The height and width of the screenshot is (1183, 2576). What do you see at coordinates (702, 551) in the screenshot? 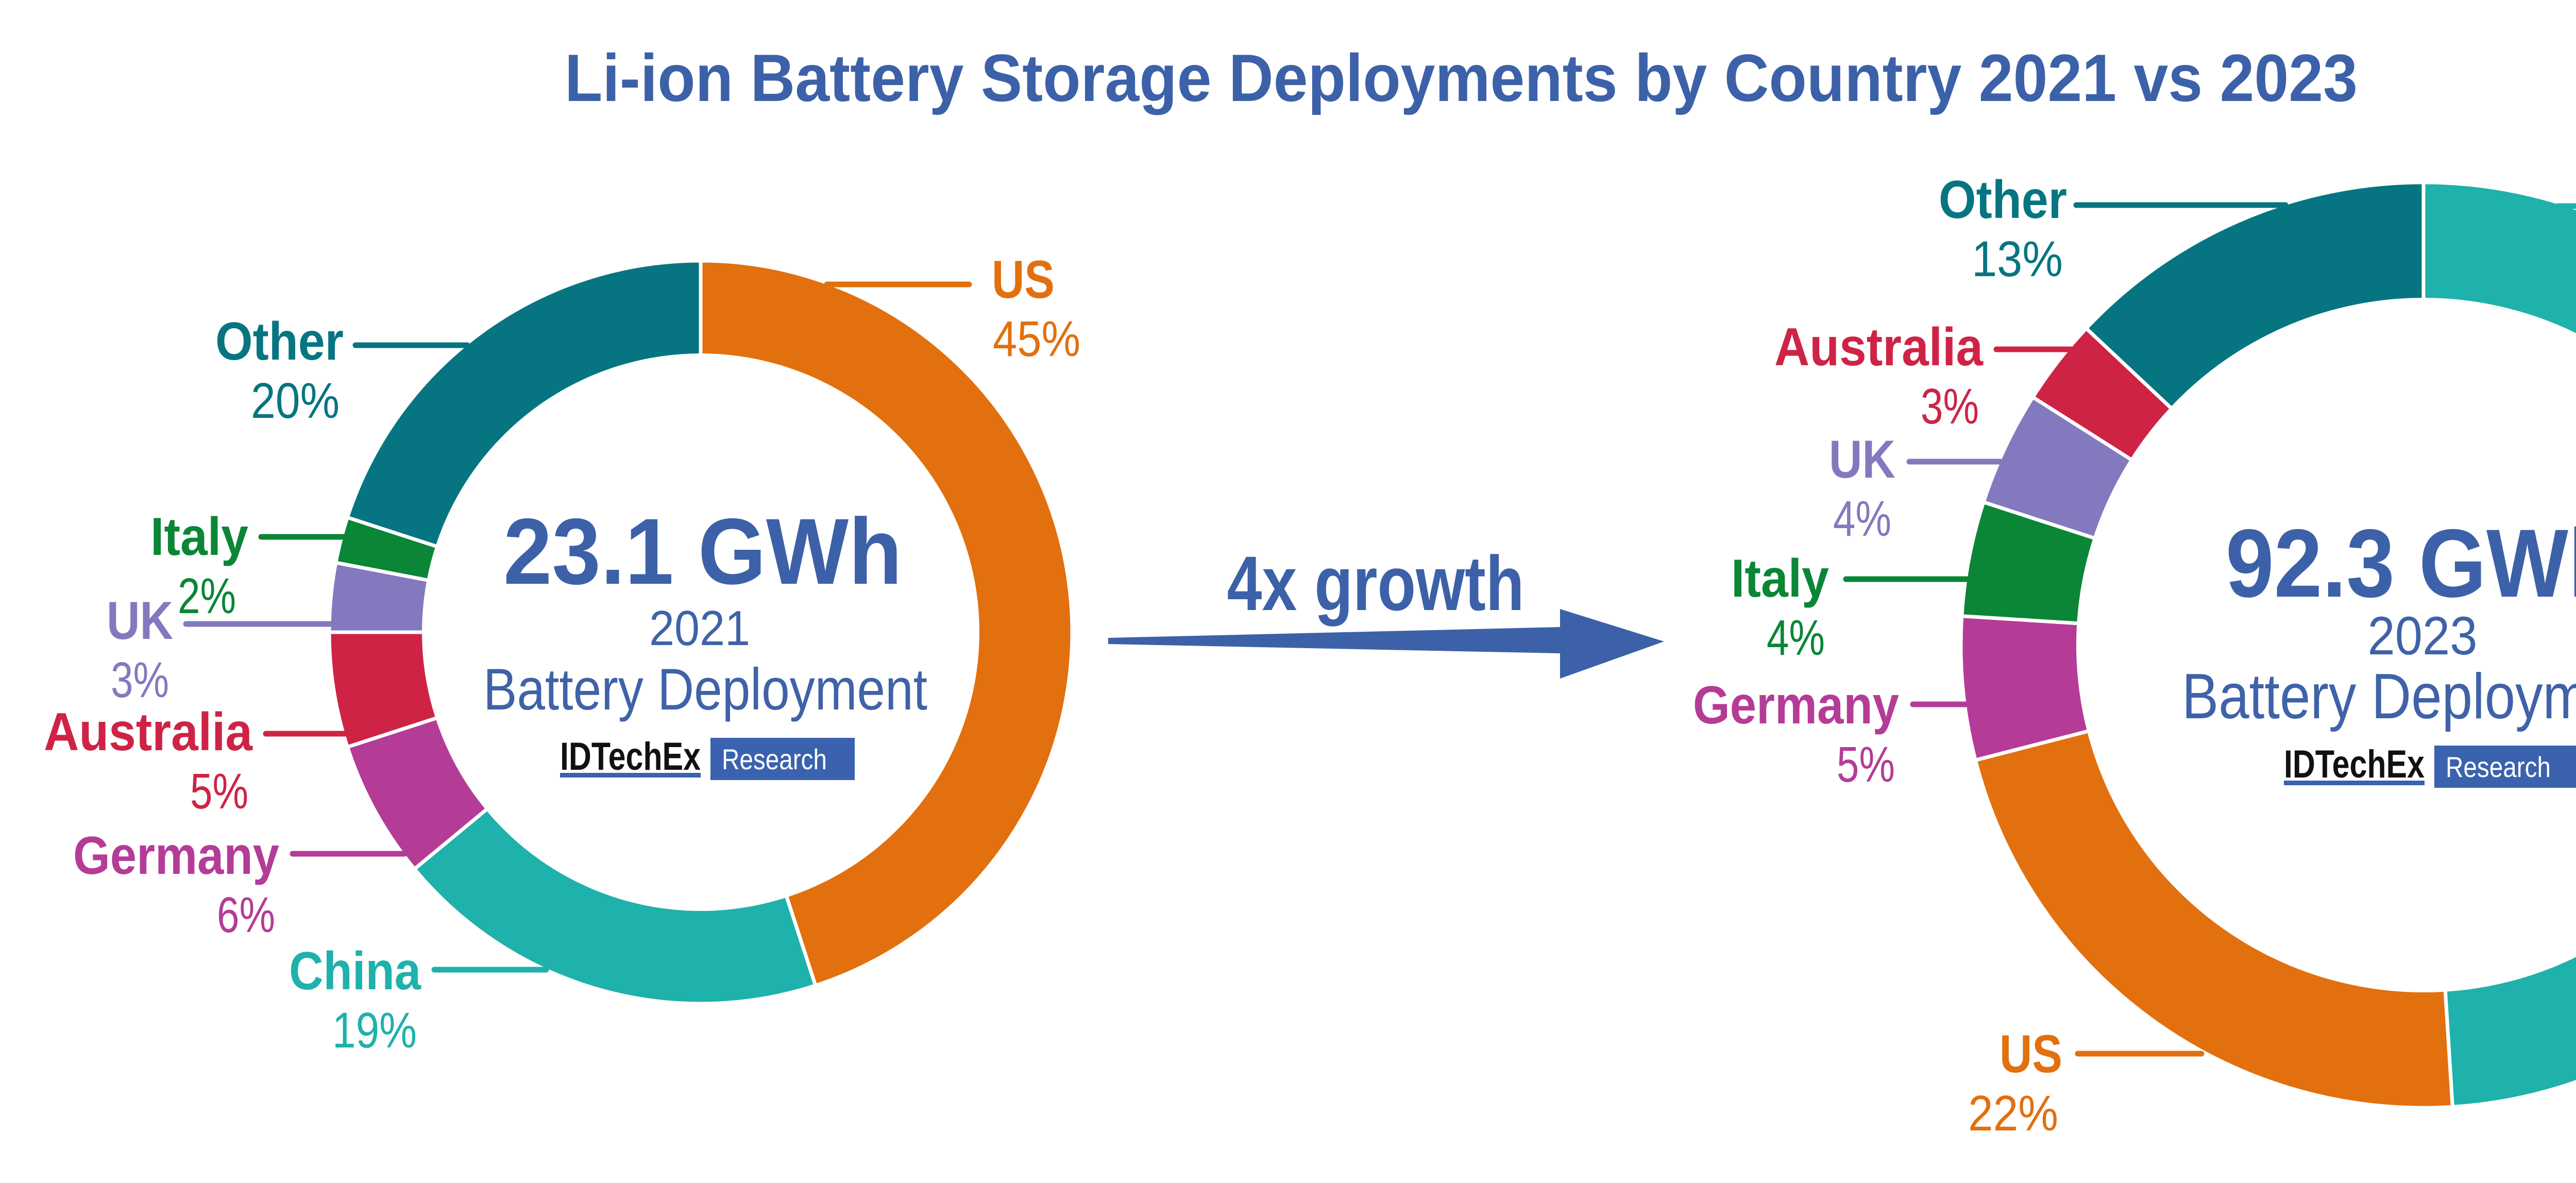
I see `svg-text: 23.1 GWh` at bounding box center [702, 551].